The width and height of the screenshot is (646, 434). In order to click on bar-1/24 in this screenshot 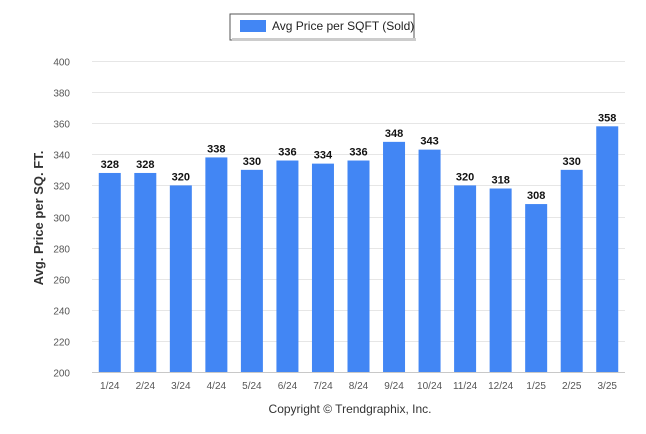, I will do `click(109, 272)`.